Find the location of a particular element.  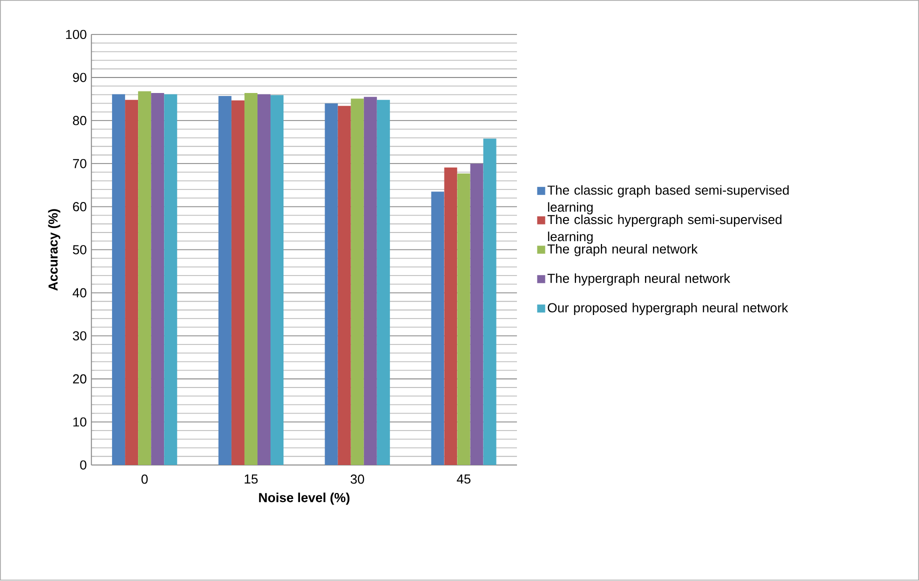

legend-label: The classic hypergraph semi-supervised learning is located at coordinates (664, 229).